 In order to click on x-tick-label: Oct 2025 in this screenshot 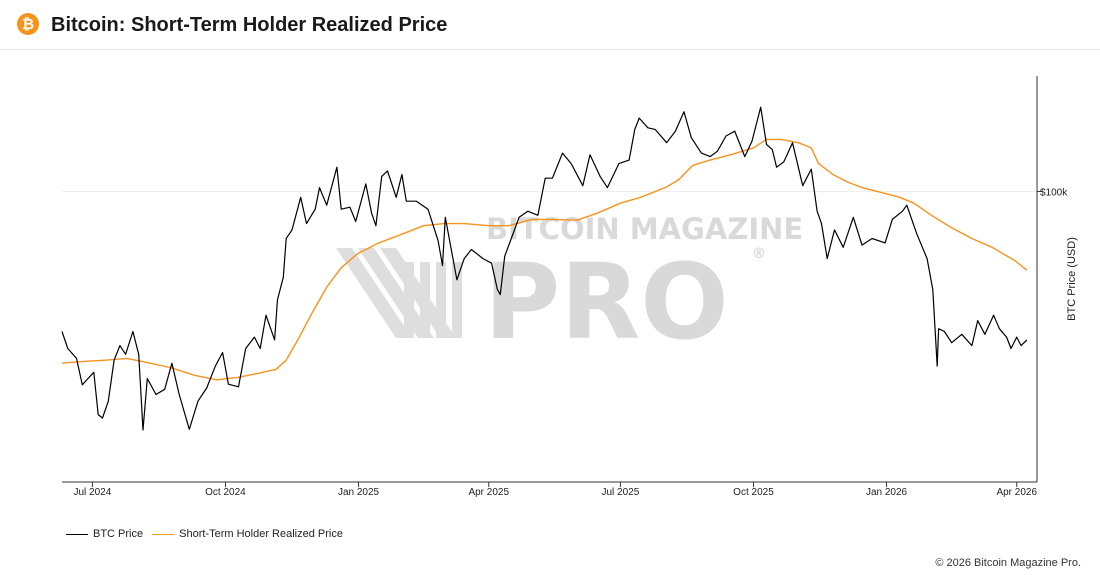, I will do `click(753, 492)`.